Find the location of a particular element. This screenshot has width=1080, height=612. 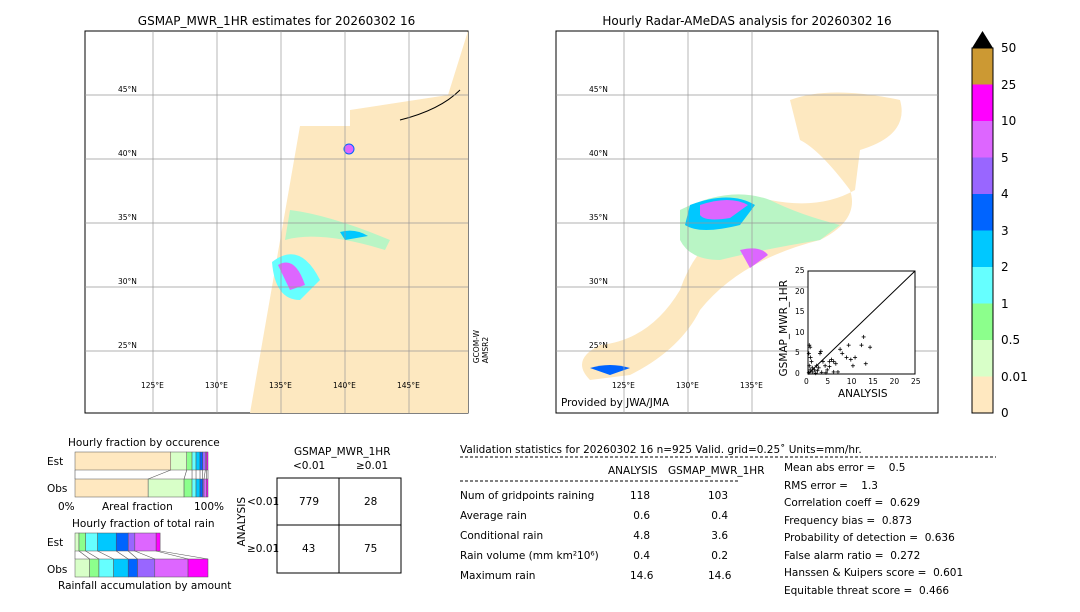

colorbar-extend is located at coordinates (982, 39).